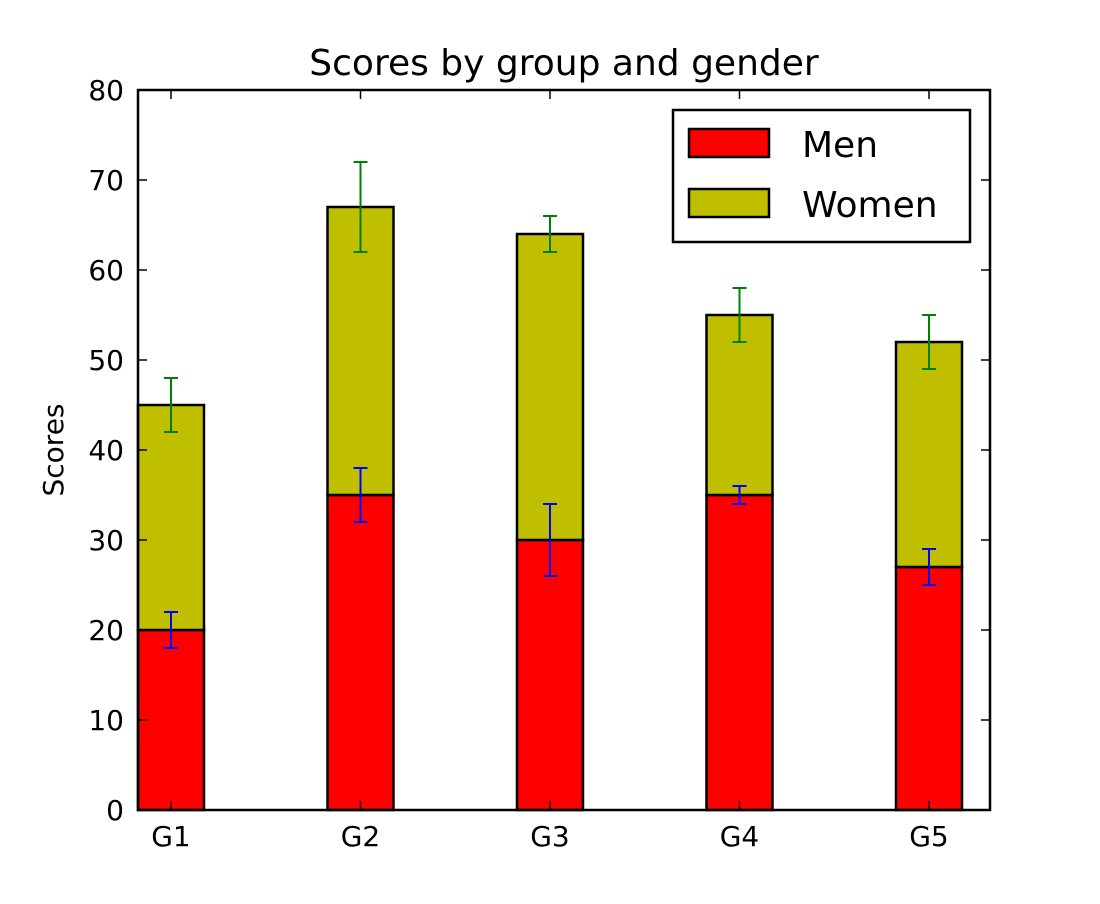 Image resolution: width=1100 pixels, height=904 pixels. What do you see at coordinates (739, 652) in the screenshot?
I see `bar-men-g4` at bounding box center [739, 652].